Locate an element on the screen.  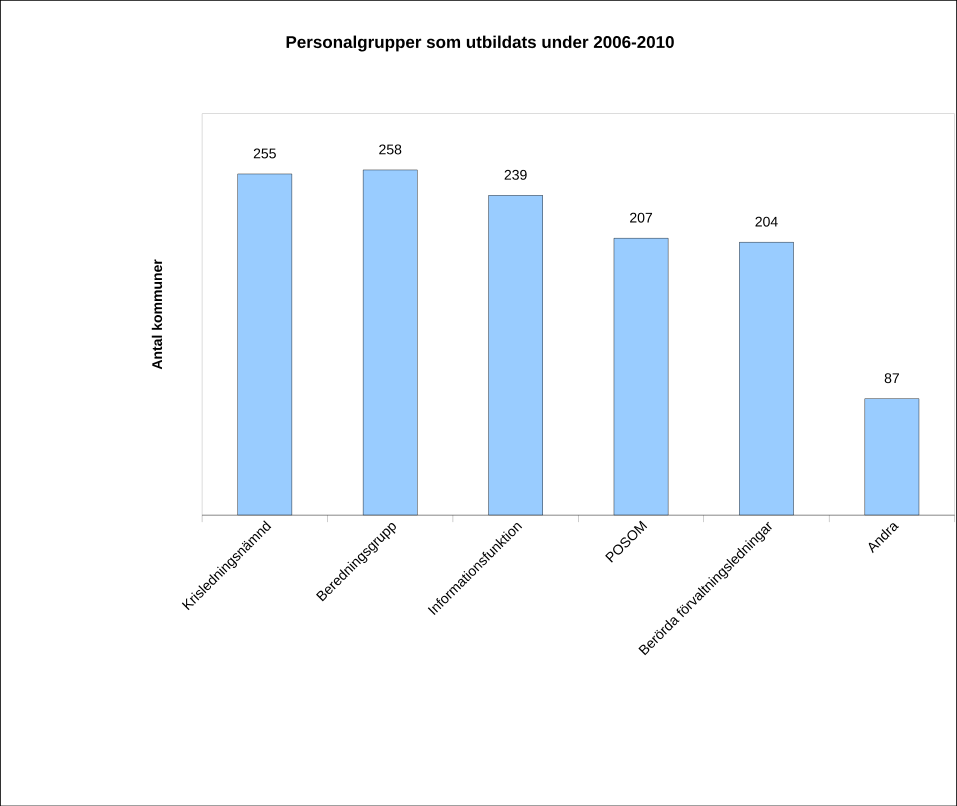
data-label: 207 is located at coordinates (641, 217).